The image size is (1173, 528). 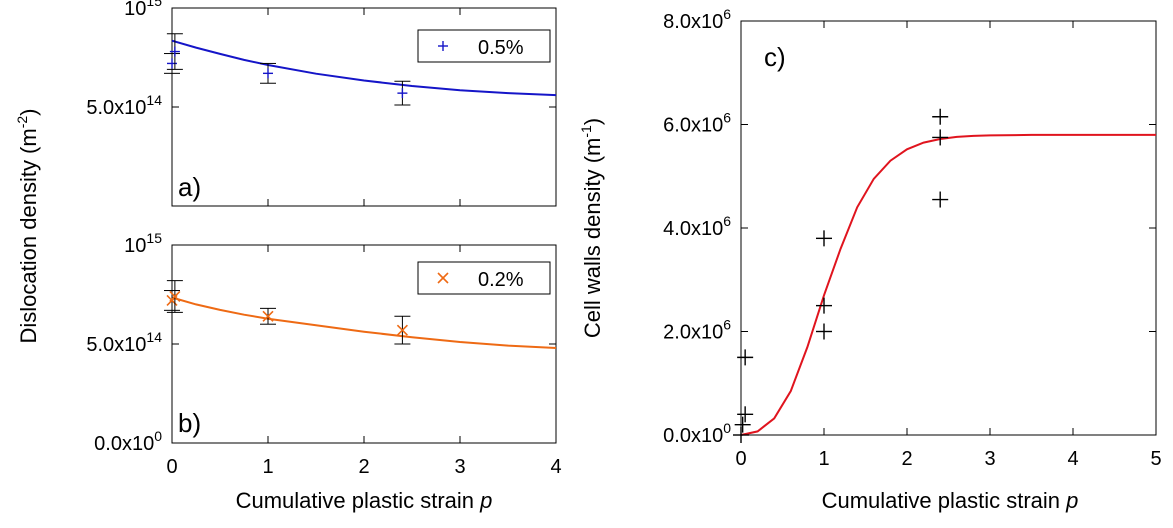 I want to click on panel-b-points, so click(x=287, y=312).